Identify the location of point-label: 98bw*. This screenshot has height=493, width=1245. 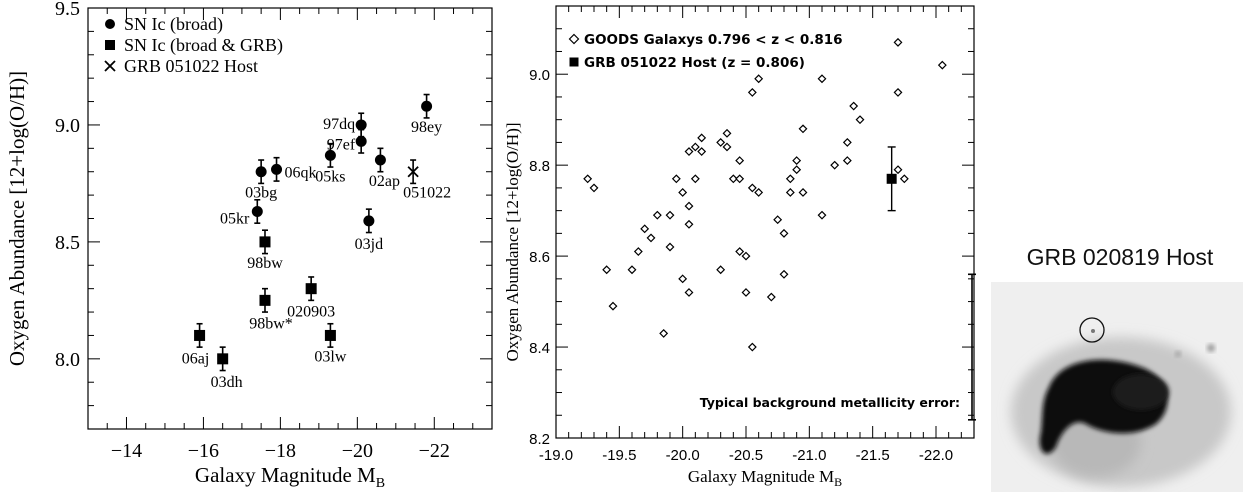
(271, 323).